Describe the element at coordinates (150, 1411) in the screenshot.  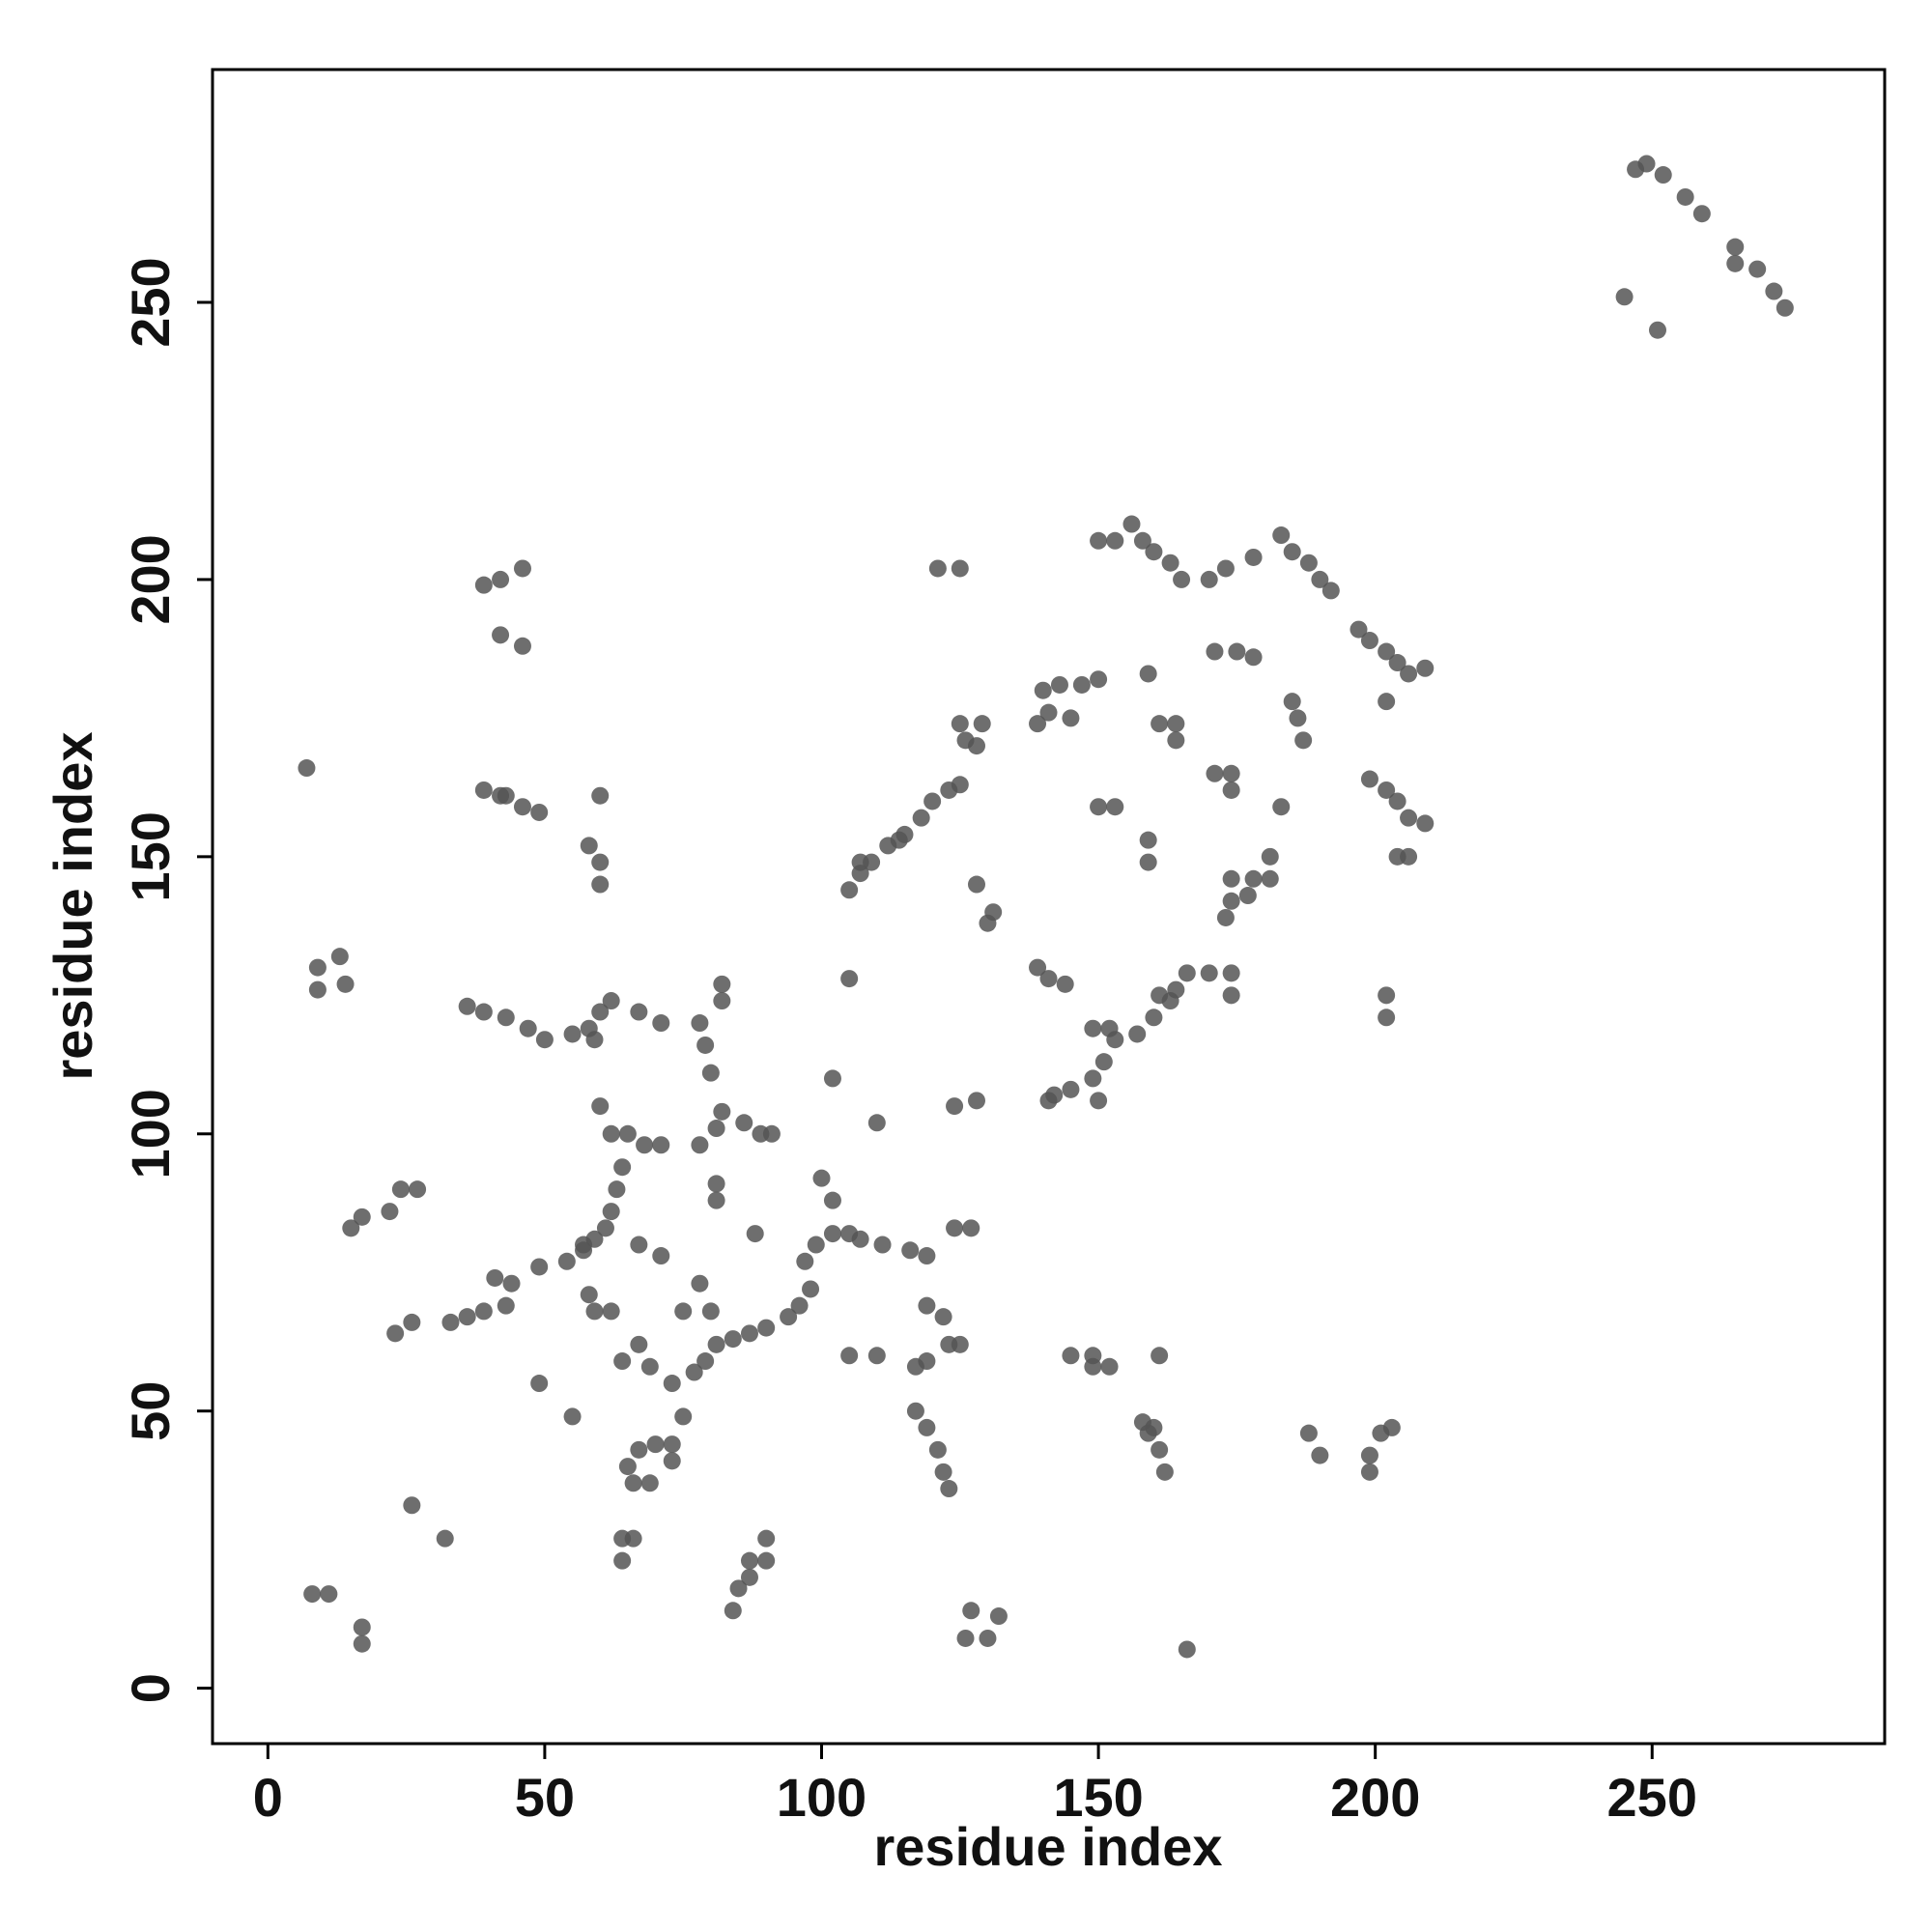
I see `y-tick-label: 50` at that location.